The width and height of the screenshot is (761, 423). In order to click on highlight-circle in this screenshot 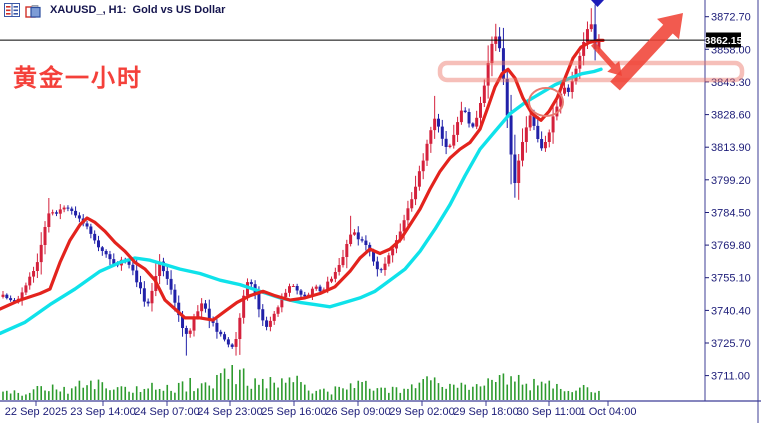, I will do `click(546, 102)`.